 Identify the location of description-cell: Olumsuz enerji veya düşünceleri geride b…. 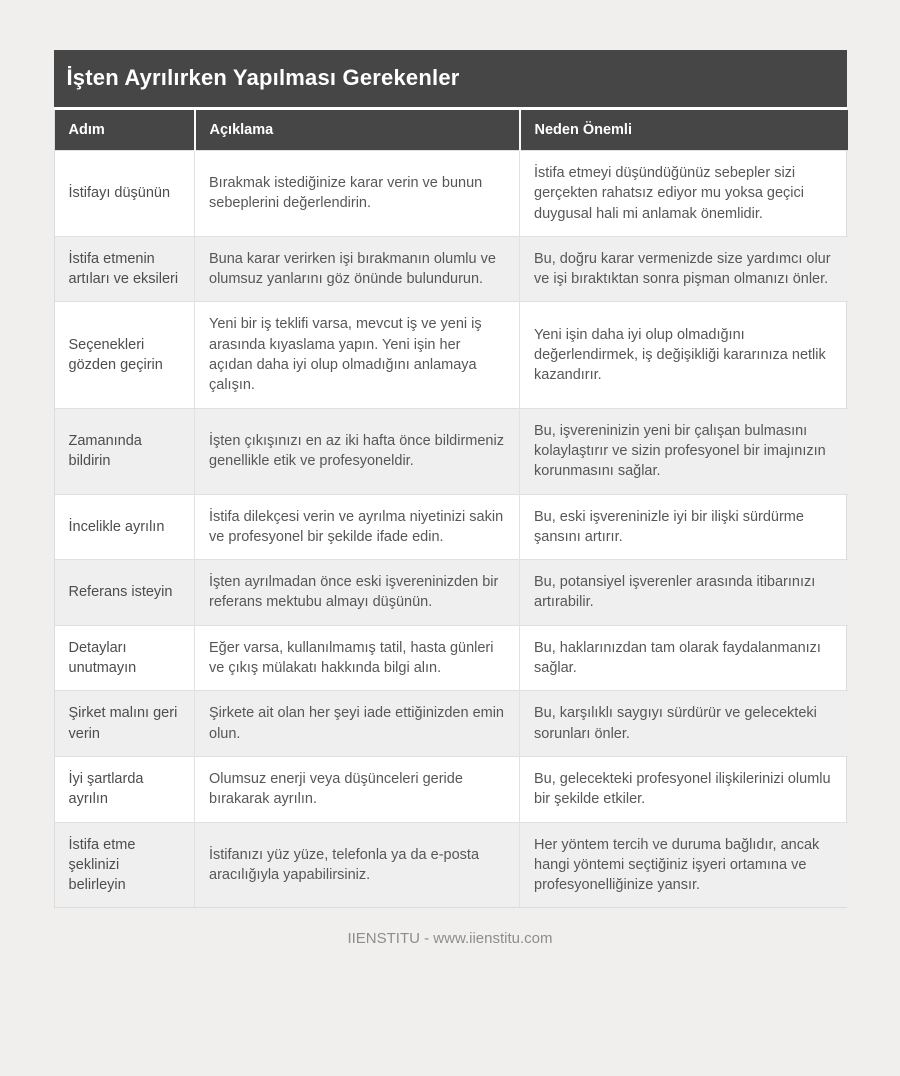
(357, 789).